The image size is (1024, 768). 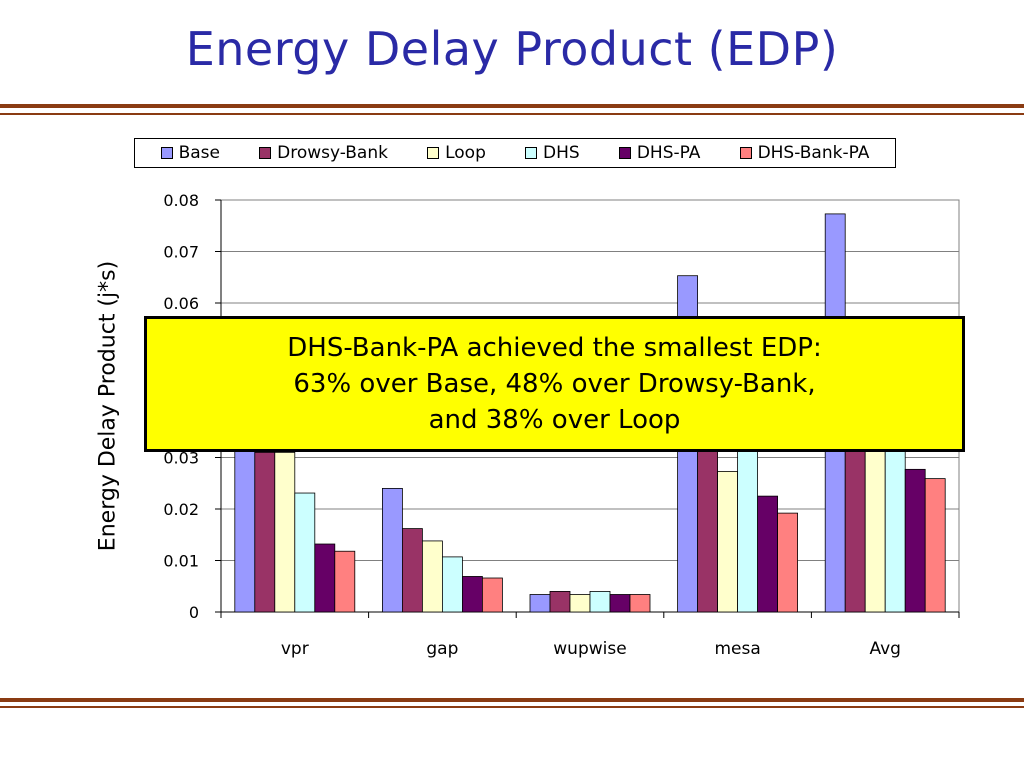 I want to click on callout-line: 63% over Base, 48% over Drowsy-Bank,, so click(x=554, y=384).